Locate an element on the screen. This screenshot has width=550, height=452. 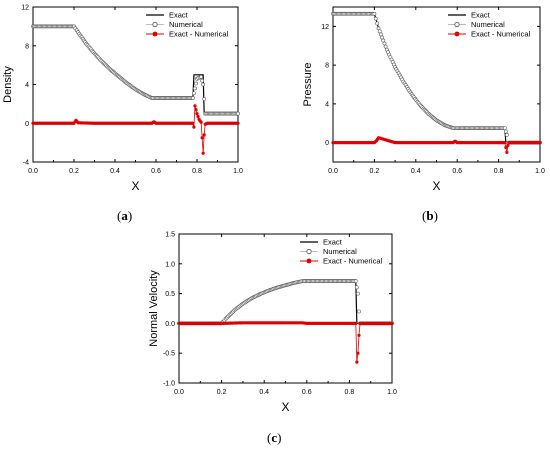
y-tick-label: 0.0 is located at coordinates (170, 324).